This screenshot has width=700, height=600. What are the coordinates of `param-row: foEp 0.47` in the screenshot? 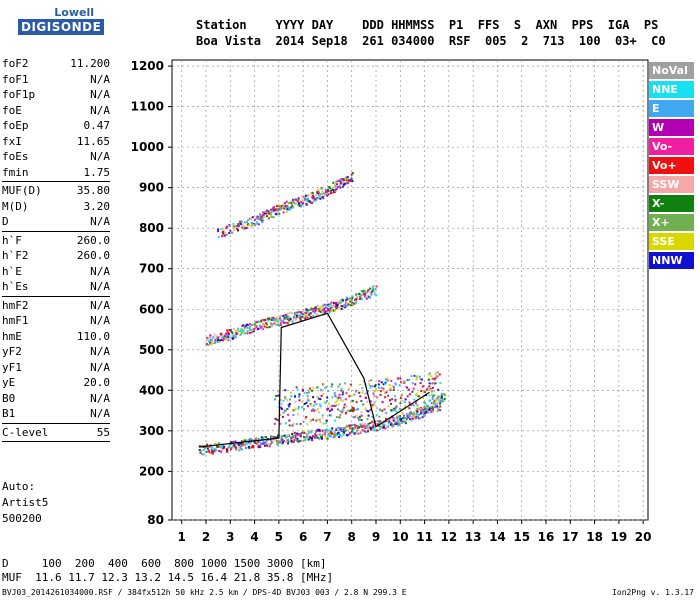 It's located at (56, 126).